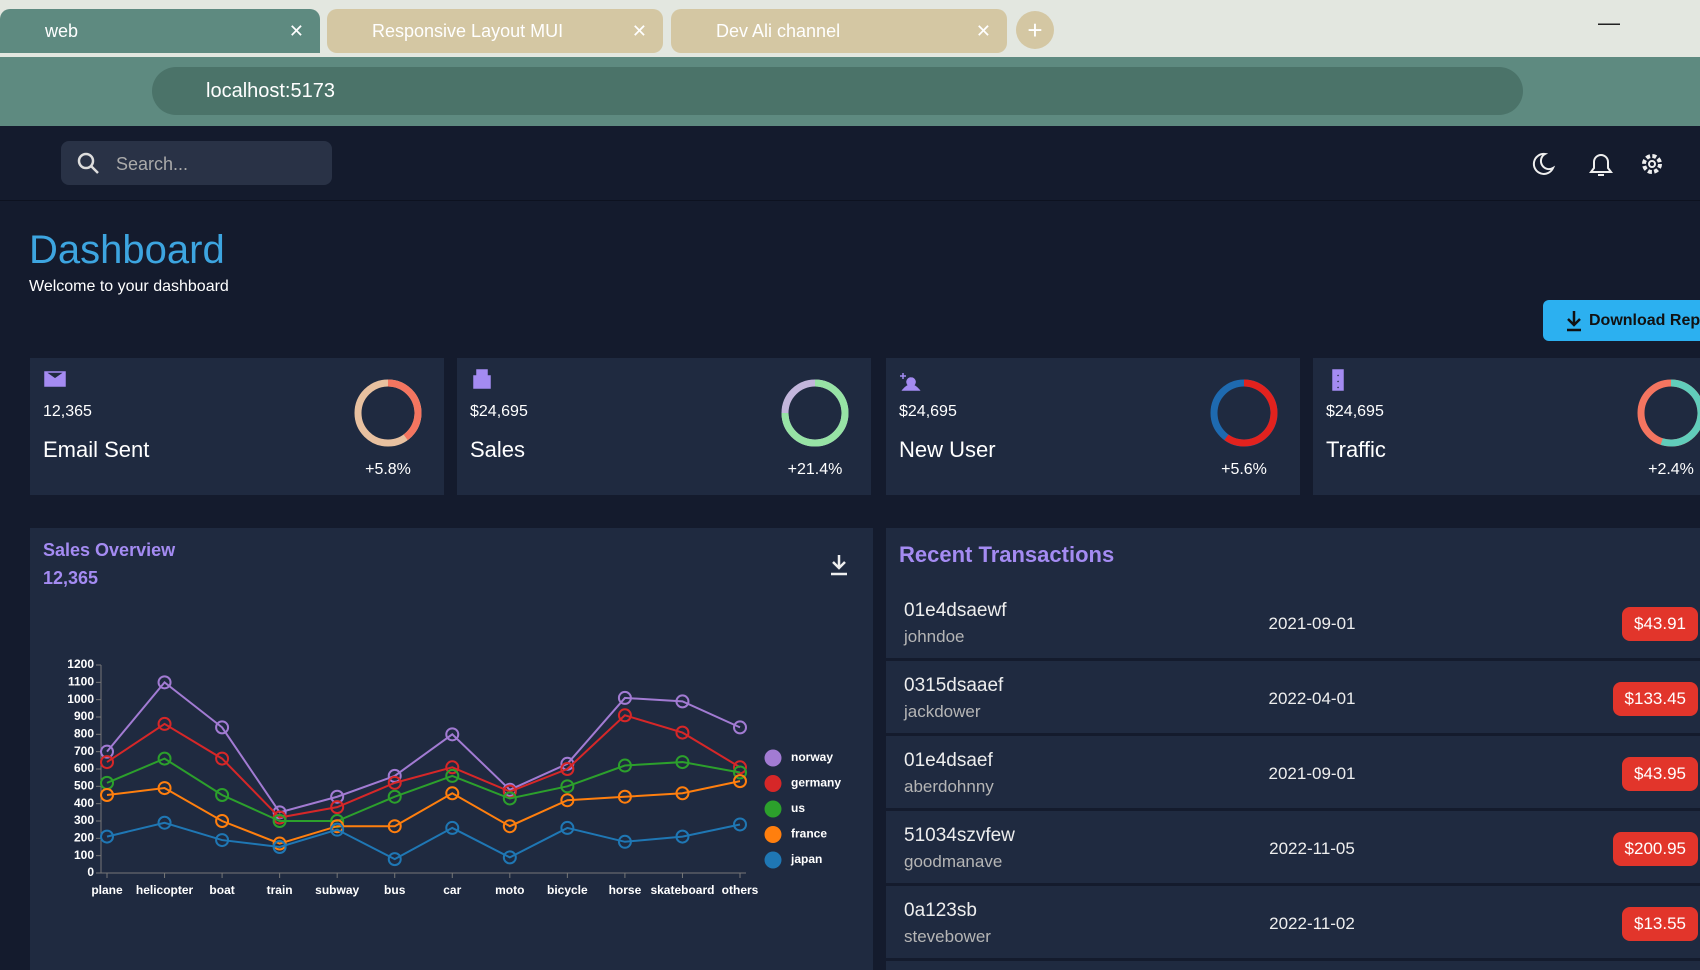  What do you see at coordinates (1652, 164) in the screenshot?
I see `settings-icon` at bounding box center [1652, 164].